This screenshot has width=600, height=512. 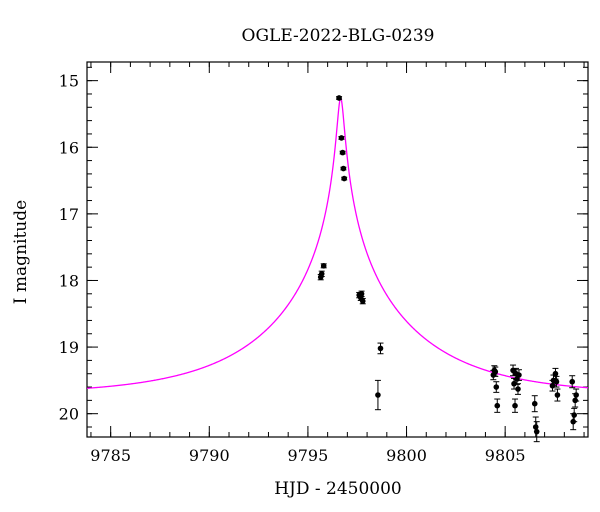 I want to click on y-tick-label: 16, so click(x=69, y=147).